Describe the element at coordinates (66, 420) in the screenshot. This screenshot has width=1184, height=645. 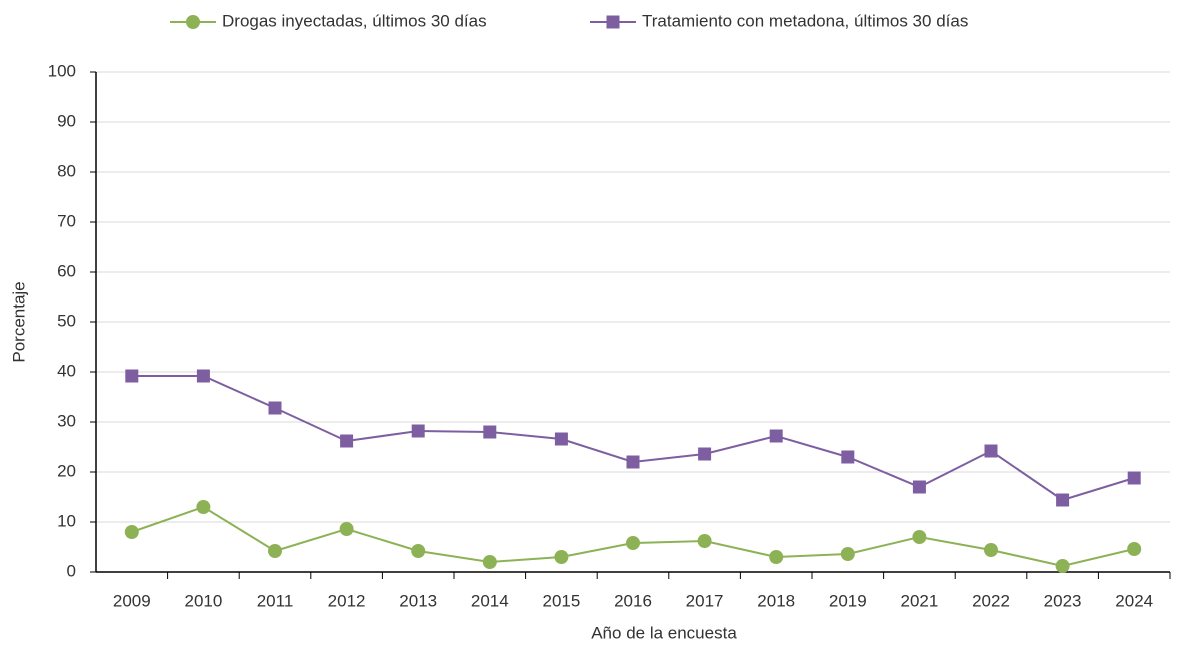
I see `y-tick-label: 30` at that location.